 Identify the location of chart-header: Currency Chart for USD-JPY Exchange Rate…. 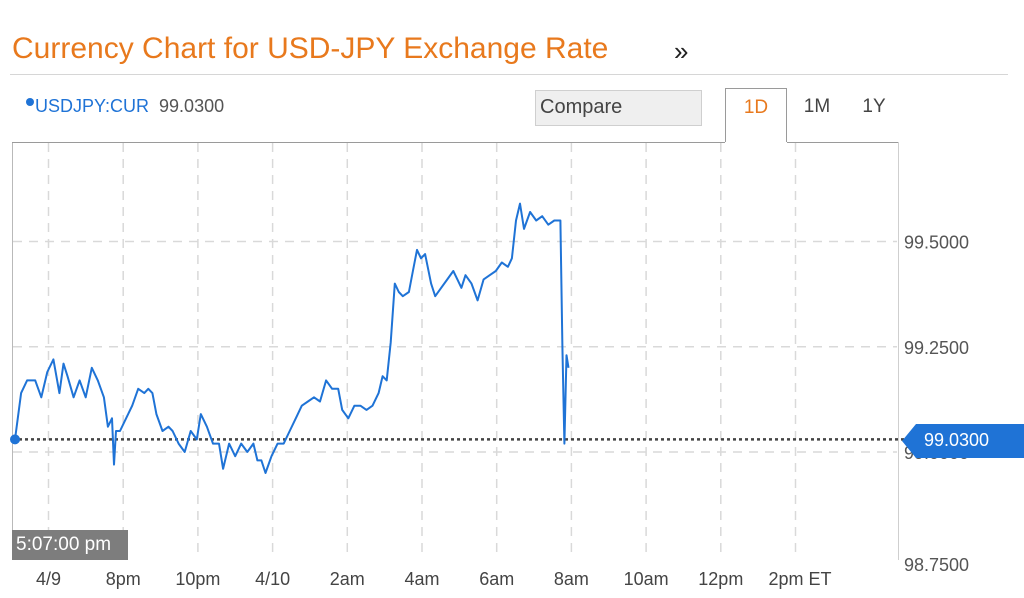
(509, 51).